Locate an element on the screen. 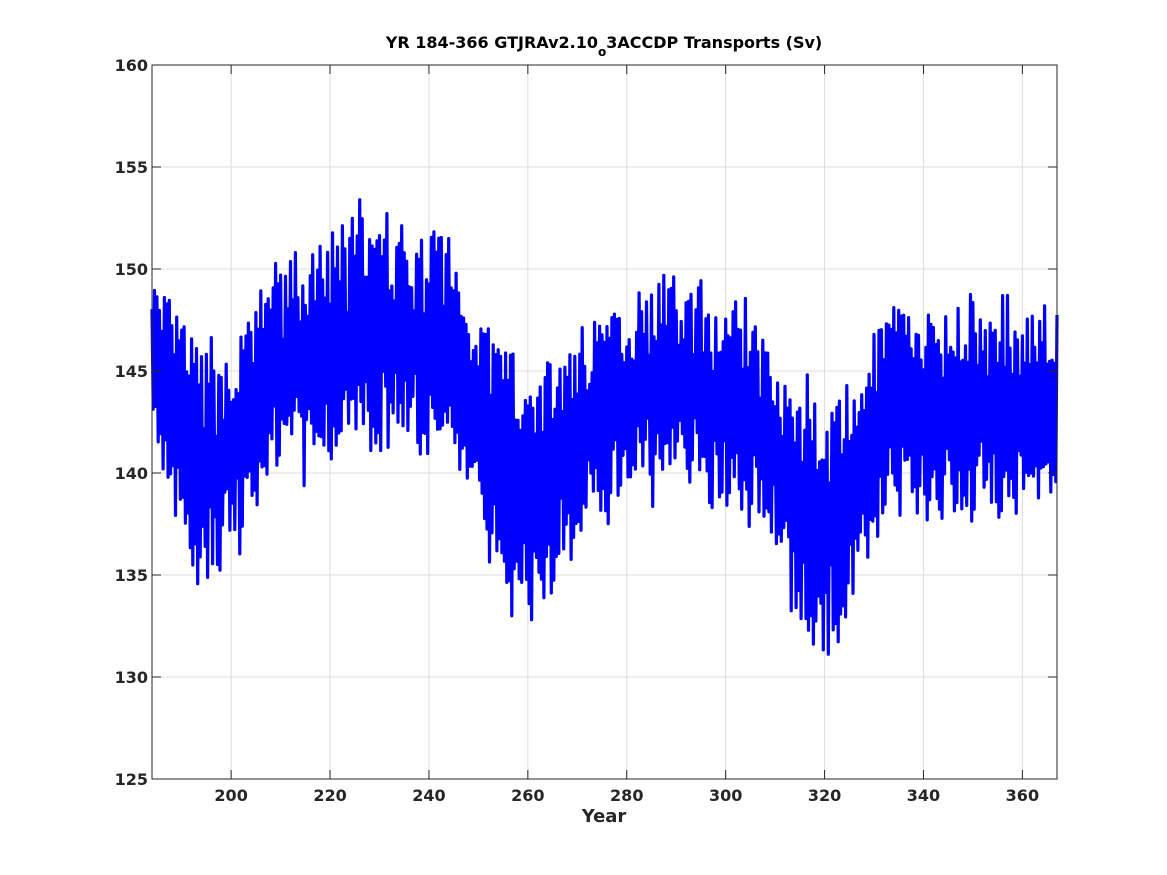 The width and height of the screenshot is (1167, 875). y-tick-label: 135 is located at coordinates (131, 575).